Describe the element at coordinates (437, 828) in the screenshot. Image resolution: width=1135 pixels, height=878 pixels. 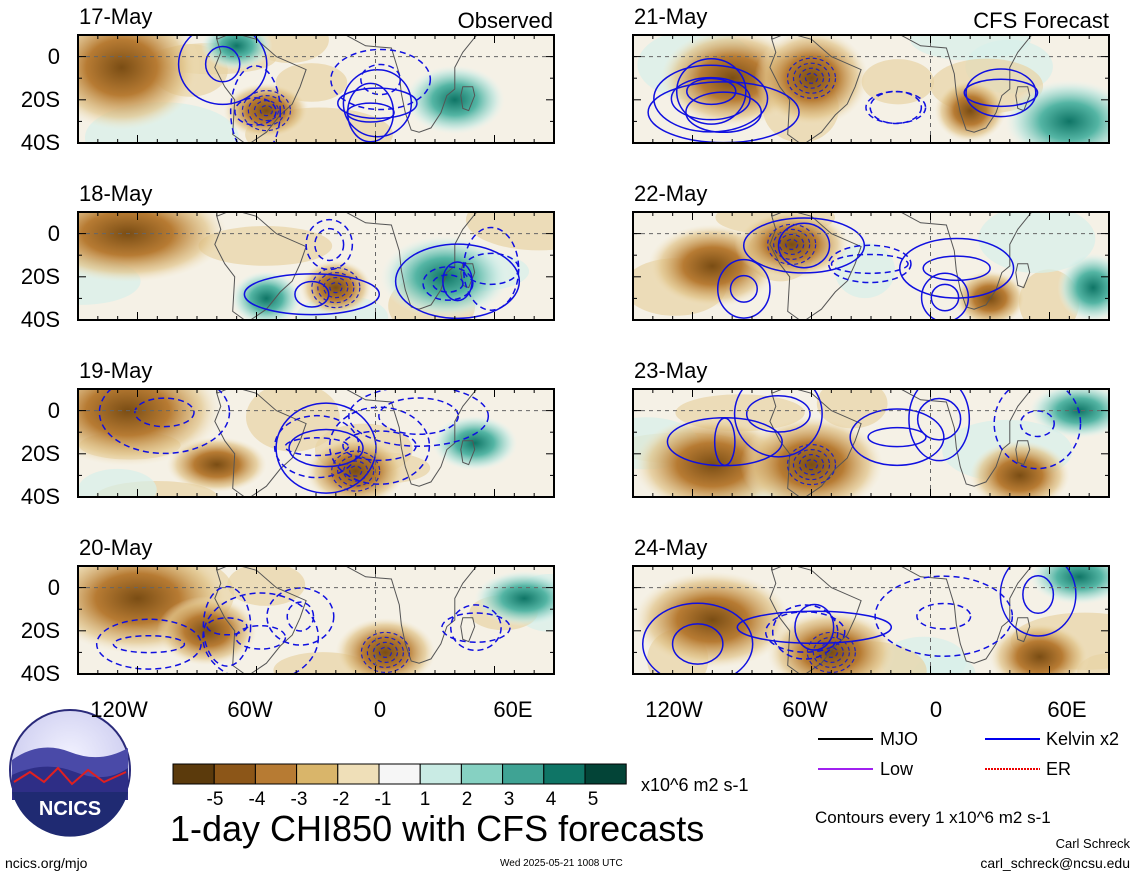
I see `chart-title: 1-day CHI850 with CFS forecasts` at that location.